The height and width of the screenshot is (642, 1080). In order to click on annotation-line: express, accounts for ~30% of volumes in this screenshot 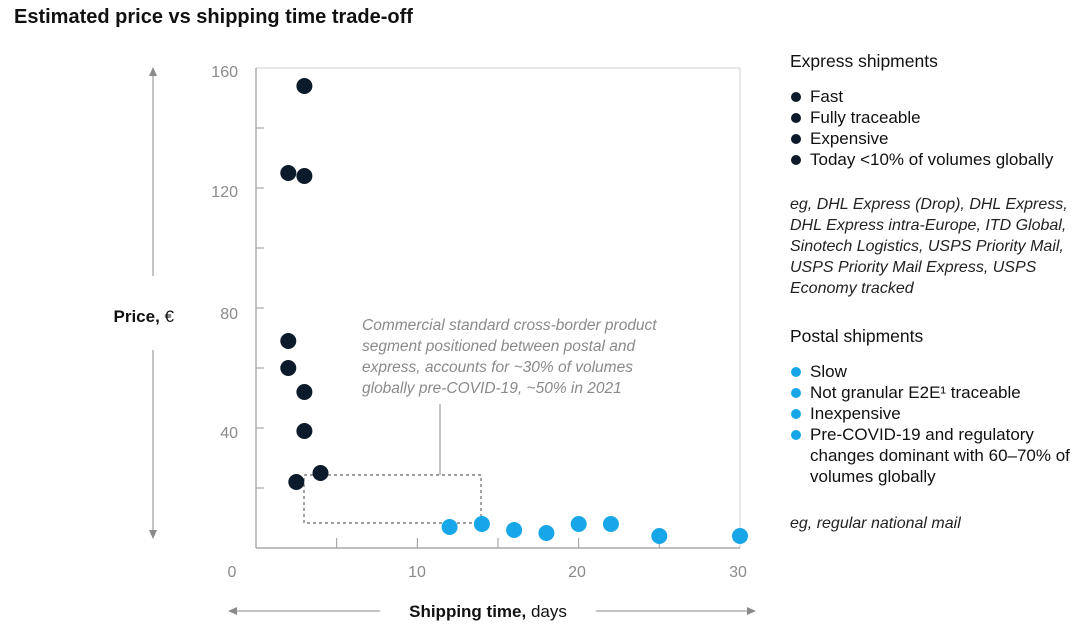, I will do `click(497, 367)`.